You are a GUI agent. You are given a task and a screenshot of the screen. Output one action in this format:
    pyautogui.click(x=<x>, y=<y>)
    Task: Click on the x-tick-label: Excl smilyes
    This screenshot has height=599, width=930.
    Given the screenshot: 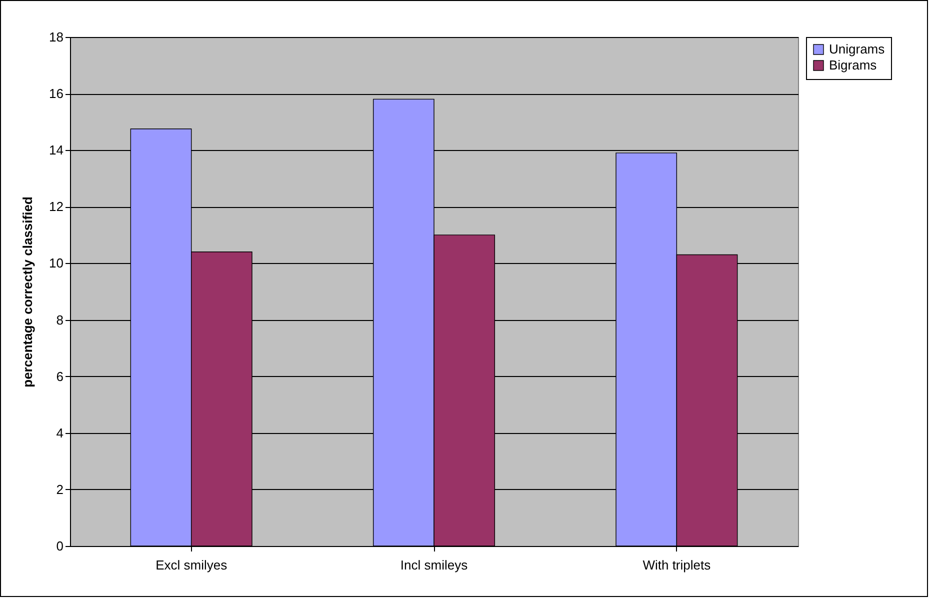 What is the action you would take?
    pyautogui.click(x=192, y=565)
    